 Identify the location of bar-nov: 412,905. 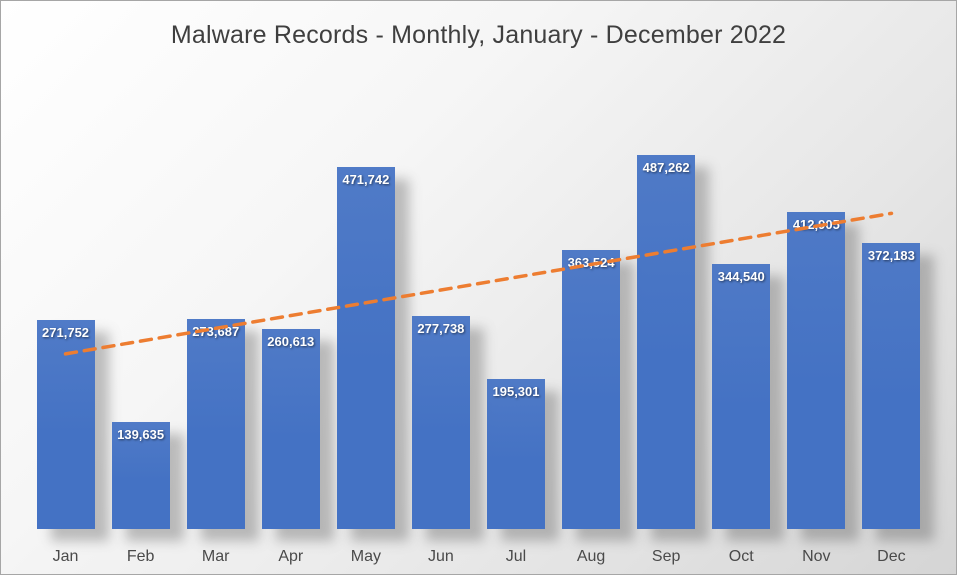
(816, 370).